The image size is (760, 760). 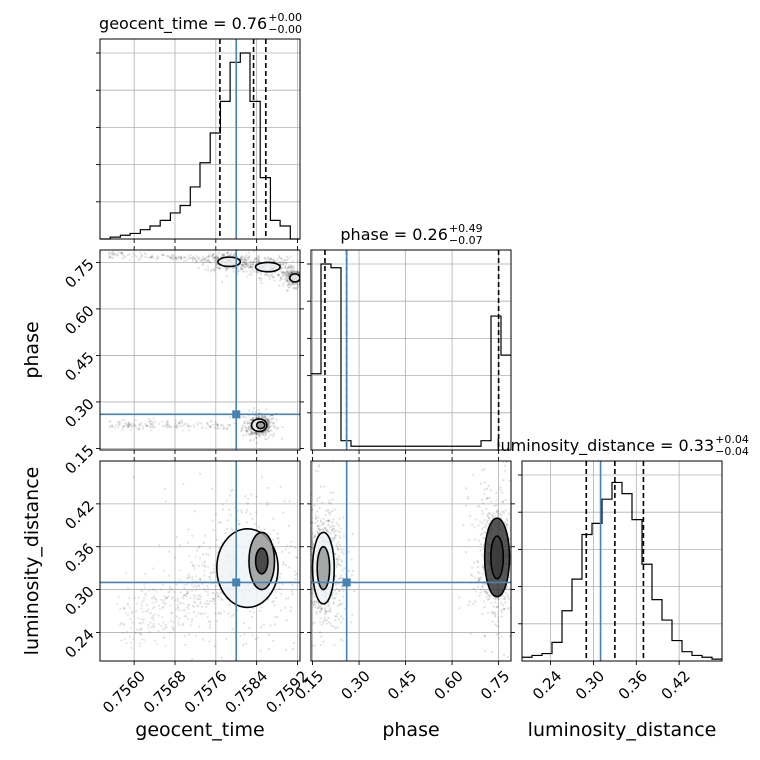 What do you see at coordinates (32, 349) in the screenshot?
I see `y-axis-label: phase` at bounding box center [32, 349].